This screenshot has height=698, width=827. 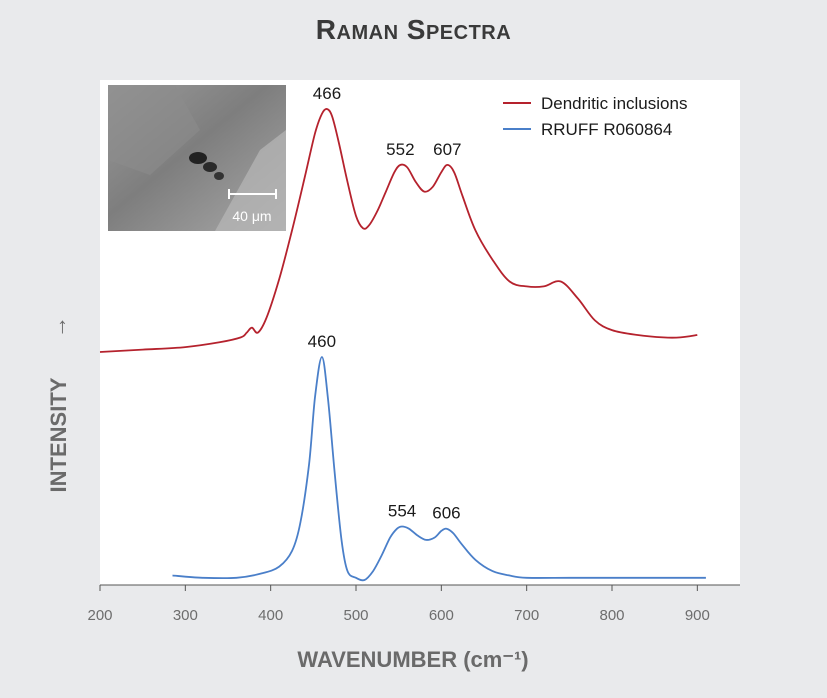 What do you see at coordinates (446, 513) in the screenshot?
I see `peak-label: 606` at bounding box center [446, 513].